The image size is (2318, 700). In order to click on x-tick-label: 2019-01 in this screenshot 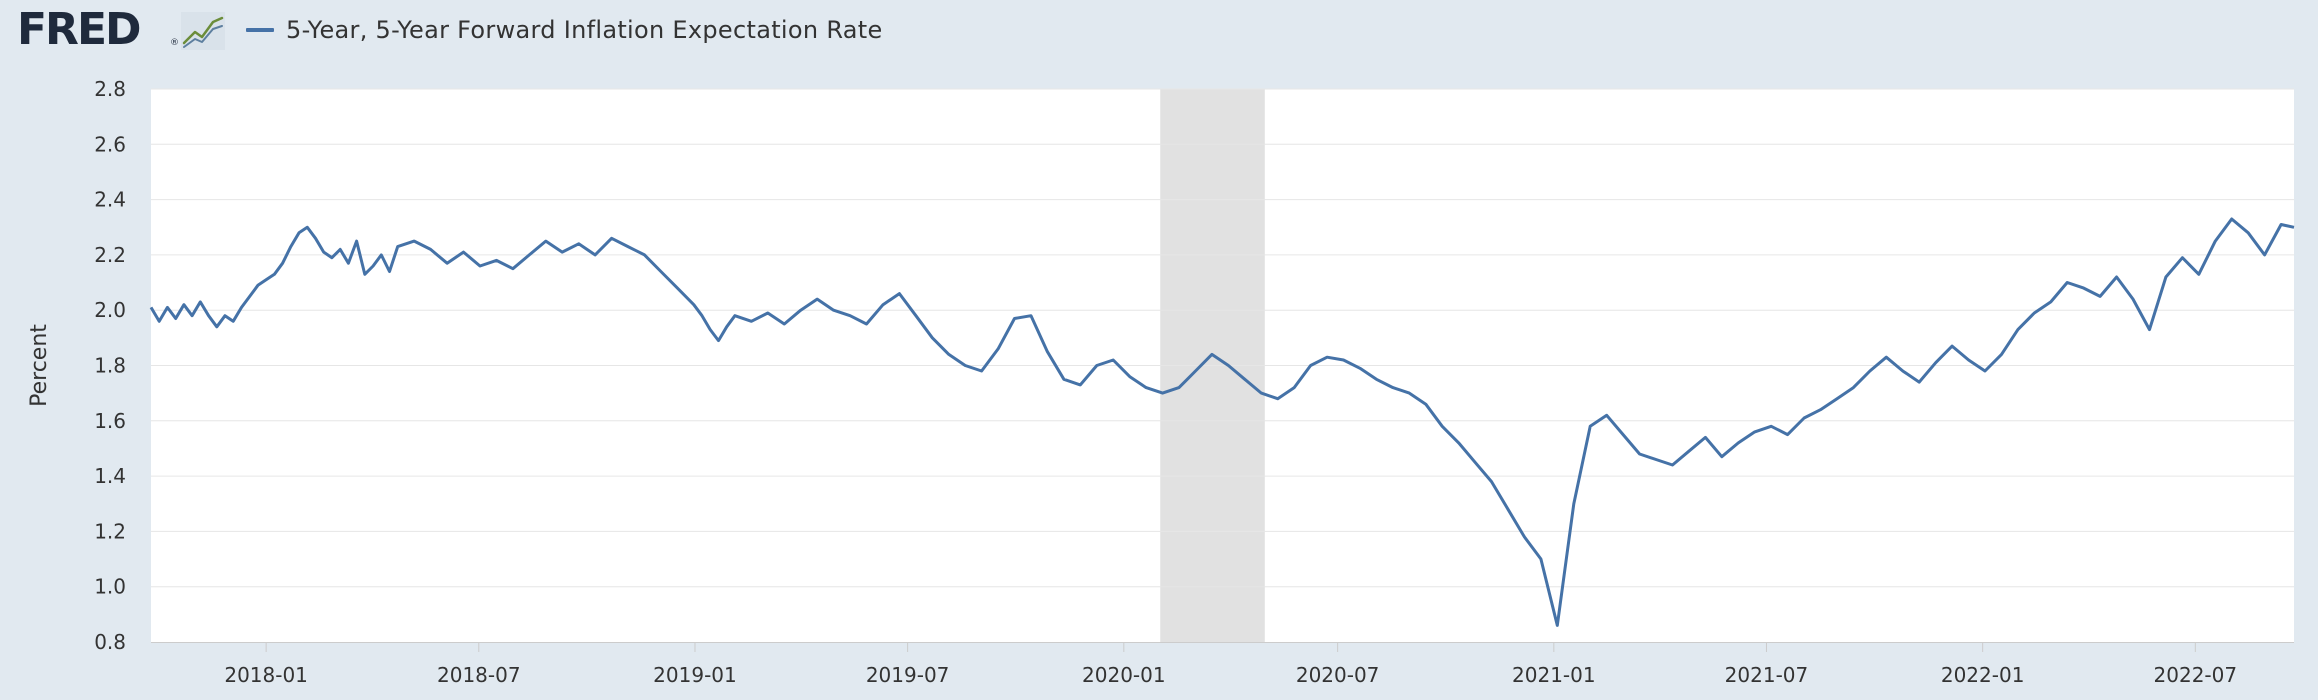, I will do `click(695, 675)`.